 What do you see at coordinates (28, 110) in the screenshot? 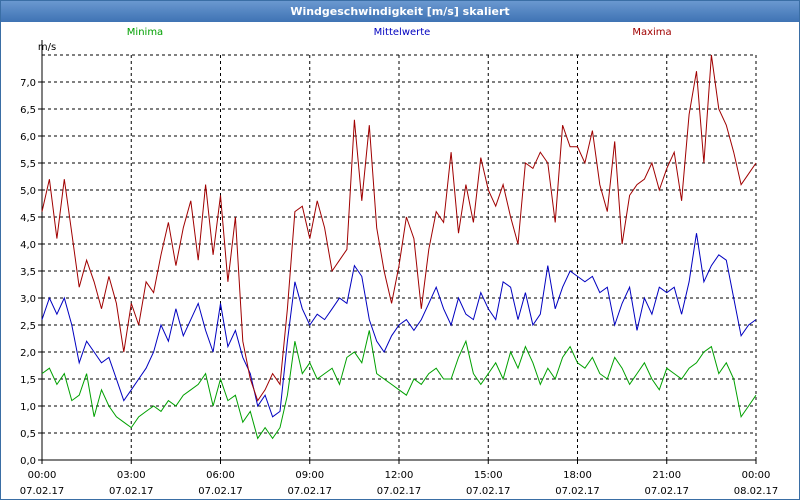
I see `y-tick-label: 6,5` at bounding box center [28, 110].